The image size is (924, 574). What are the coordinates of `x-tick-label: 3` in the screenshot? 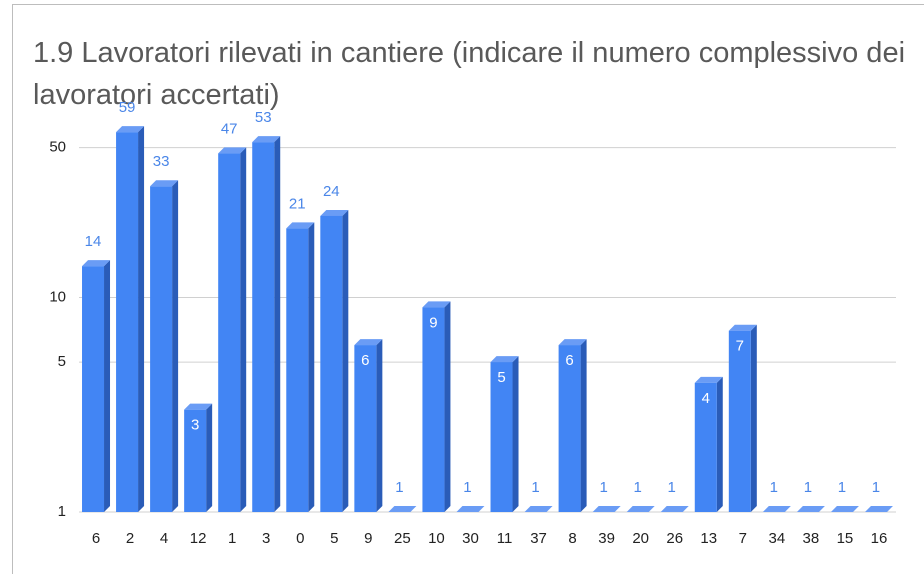 It's located at (266, 538).